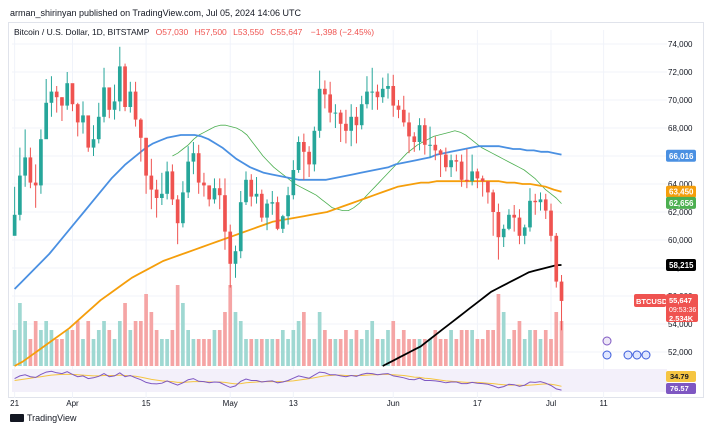 Image resolution: width=711 pixels, height=427 pixels. What do you see at coordinates (680, 128) in the screenshot?
I see `y-axis-tick-label: 68,000` at bounding box center [680, 128].